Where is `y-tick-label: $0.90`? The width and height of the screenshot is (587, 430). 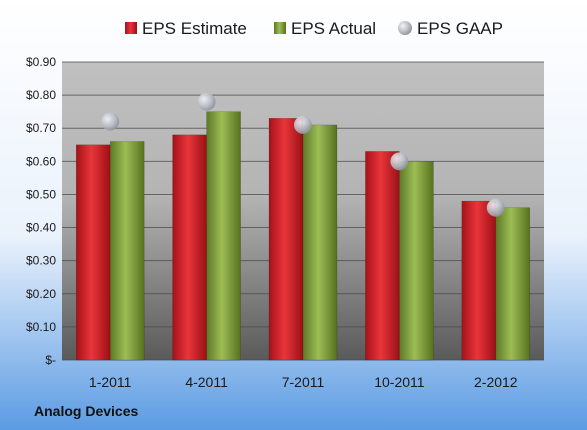 y-tick-label: $0.90 is located at coordinates (41, 62).